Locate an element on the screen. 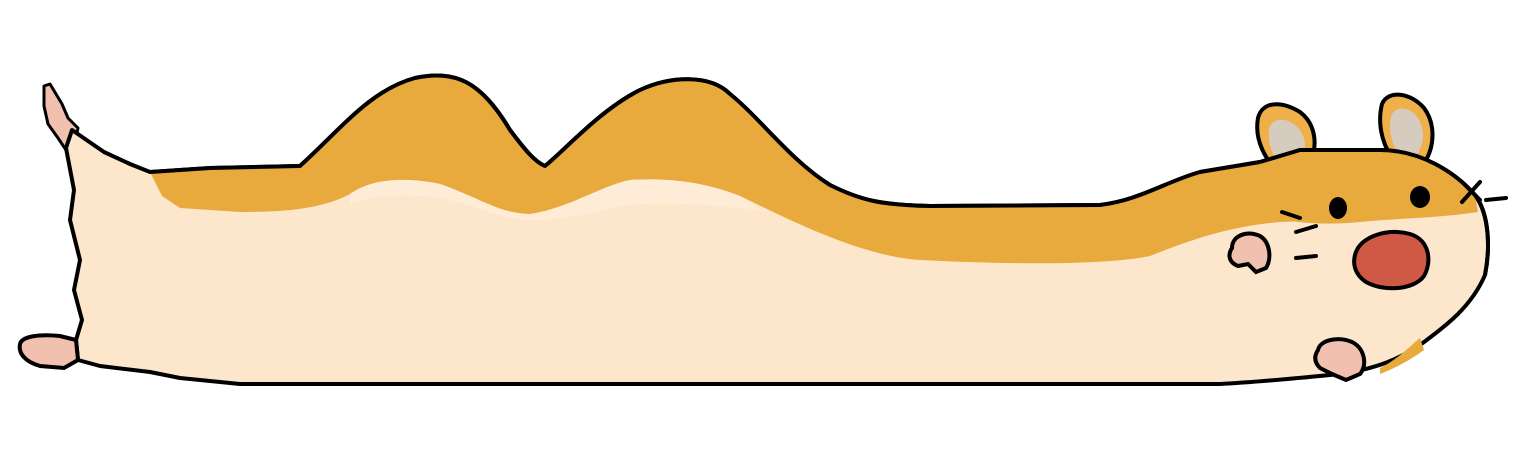  left-eye-icon is located at coordinates (1338, 208).